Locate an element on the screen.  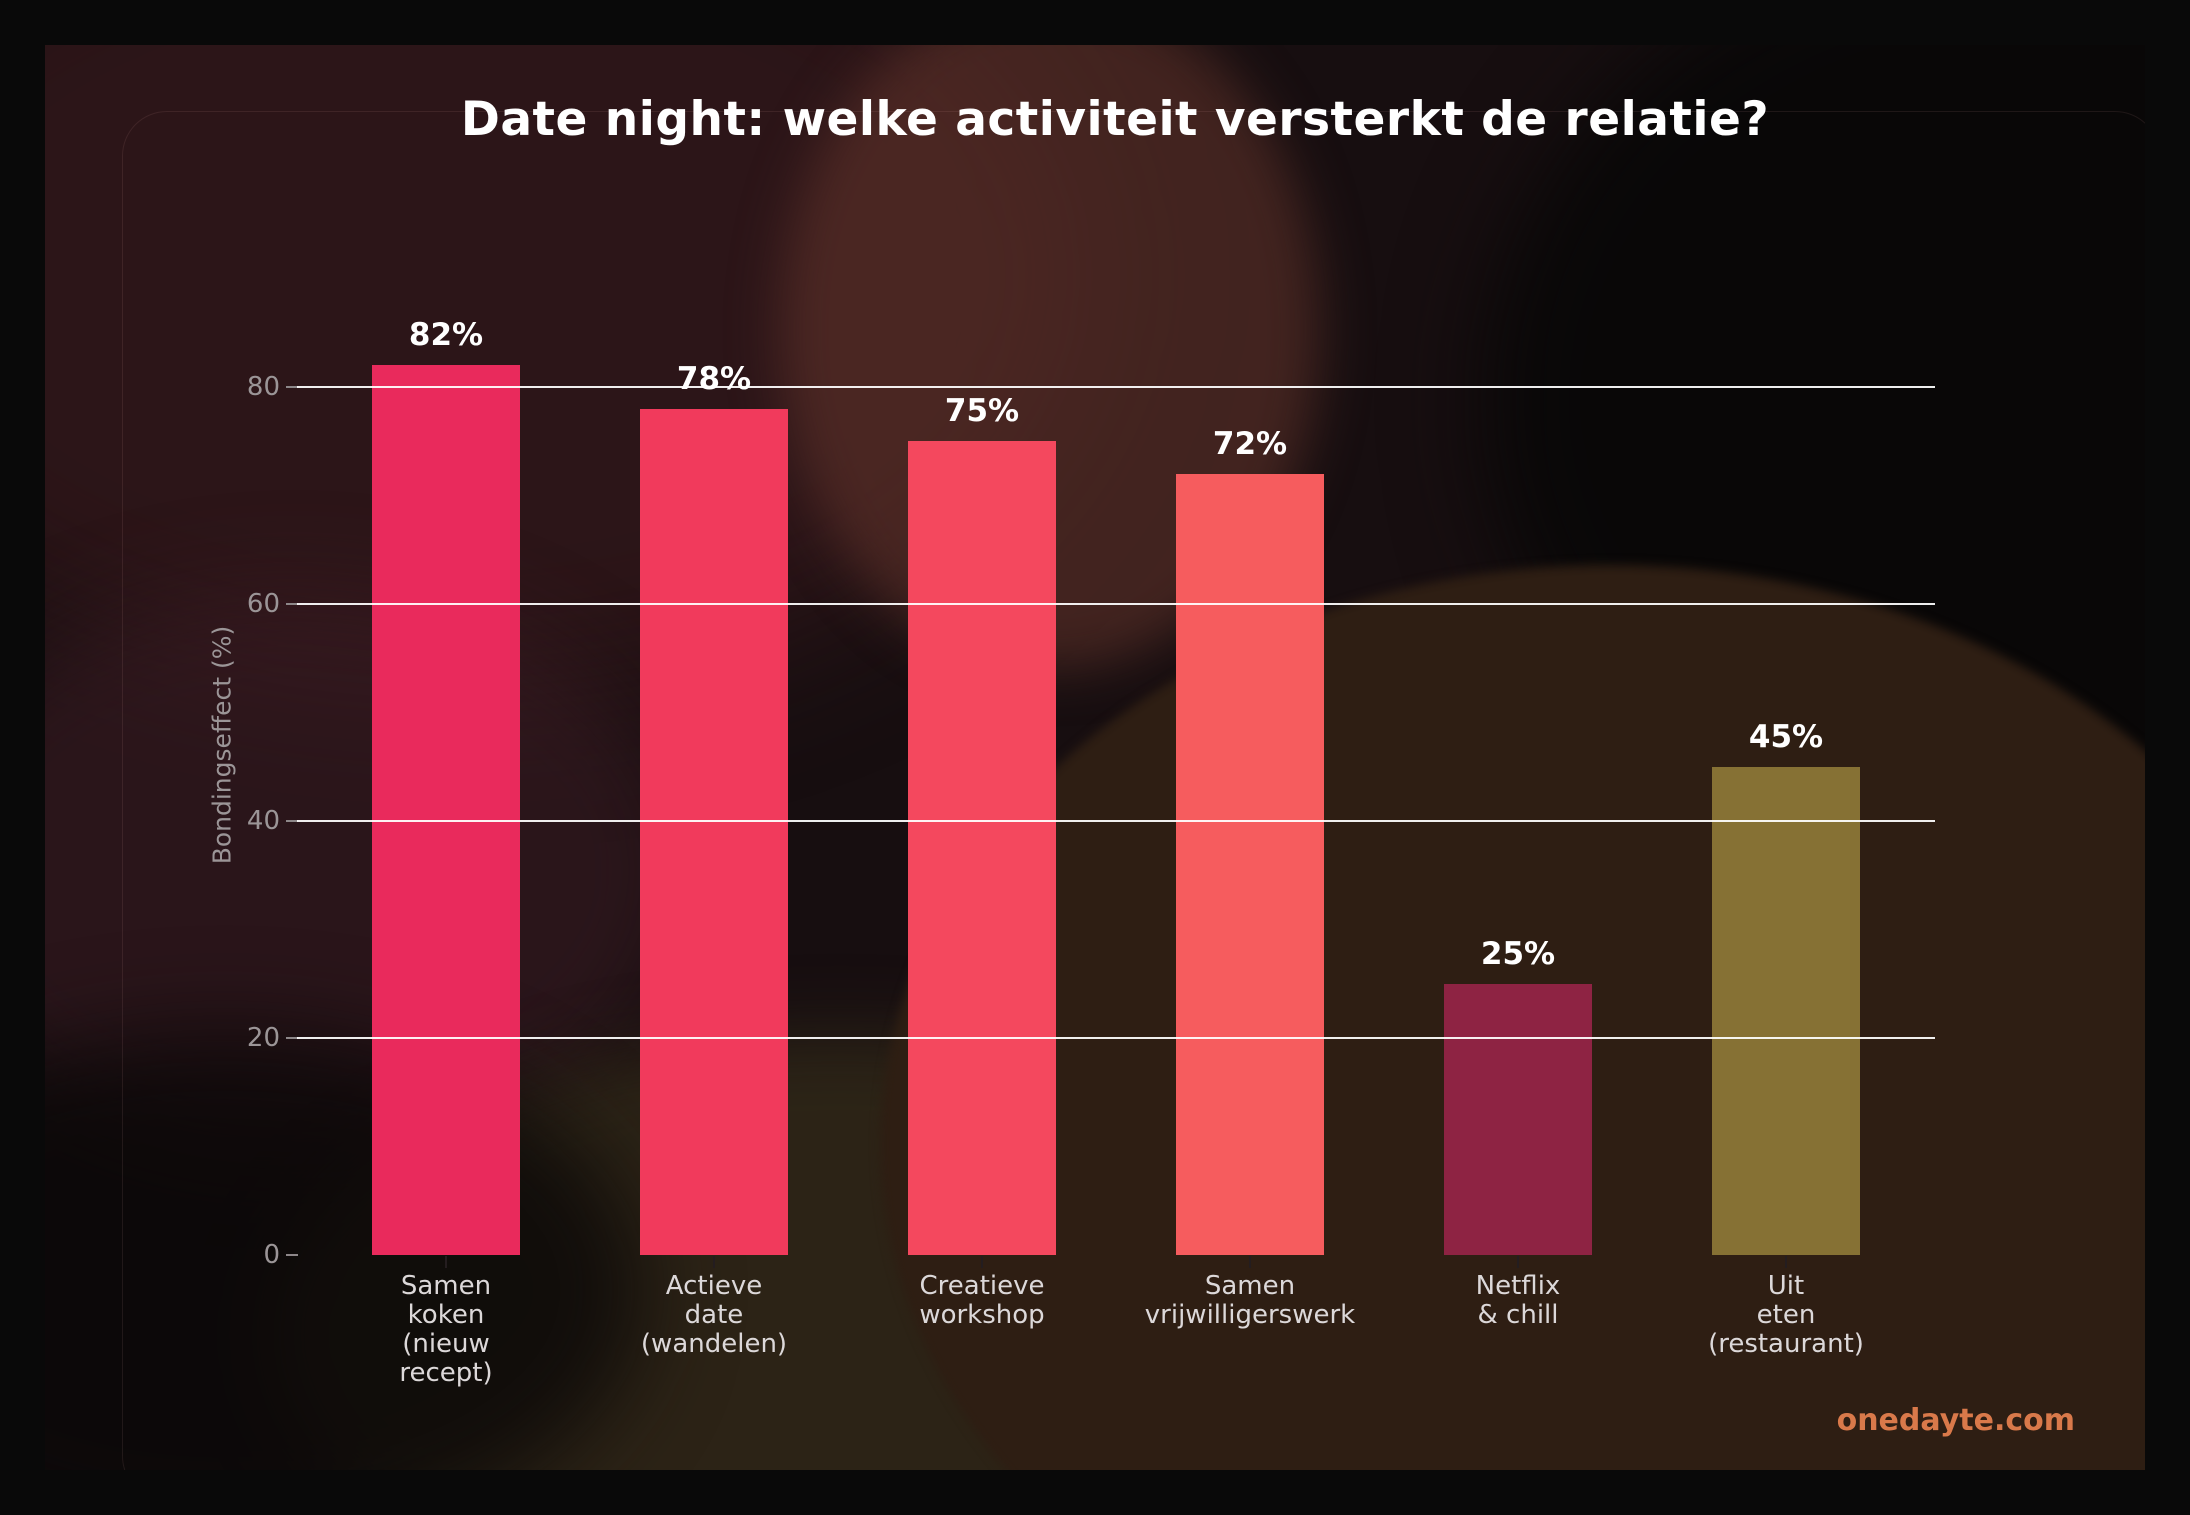
bar-value-label-1: 78% is located at coordinates (714, 378).